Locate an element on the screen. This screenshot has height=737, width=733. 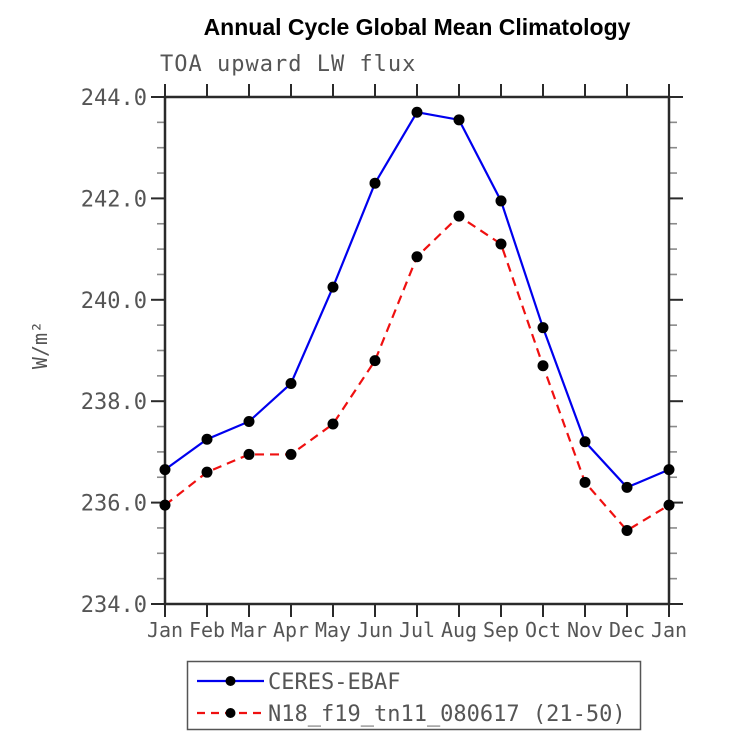
x-tick-label: Jul is located at coordinates (417, 630).